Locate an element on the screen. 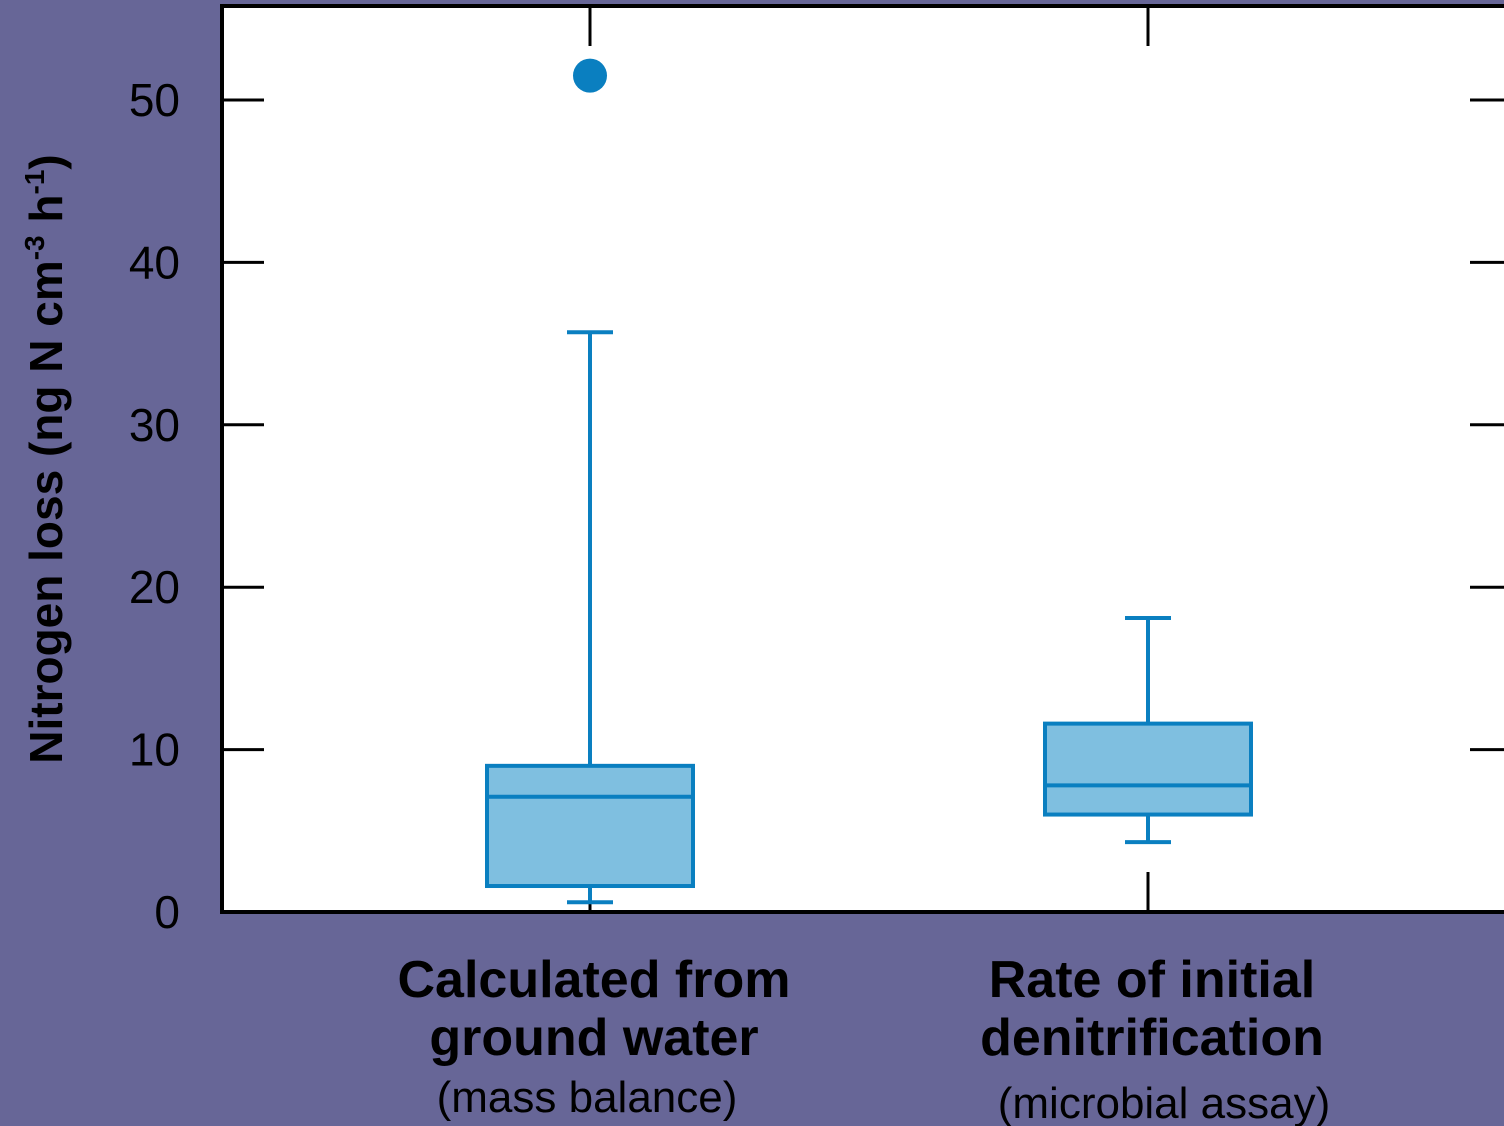 This screenshot has width=1504, height=1126. y-tick-label: 20 is located at coordinates (154, 587).